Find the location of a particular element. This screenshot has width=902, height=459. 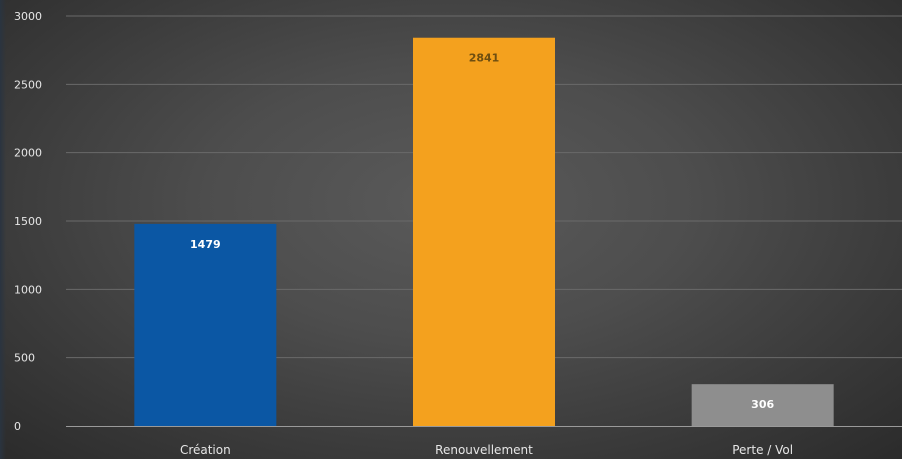

data-label: 306 is located at coordinates (762, 404).